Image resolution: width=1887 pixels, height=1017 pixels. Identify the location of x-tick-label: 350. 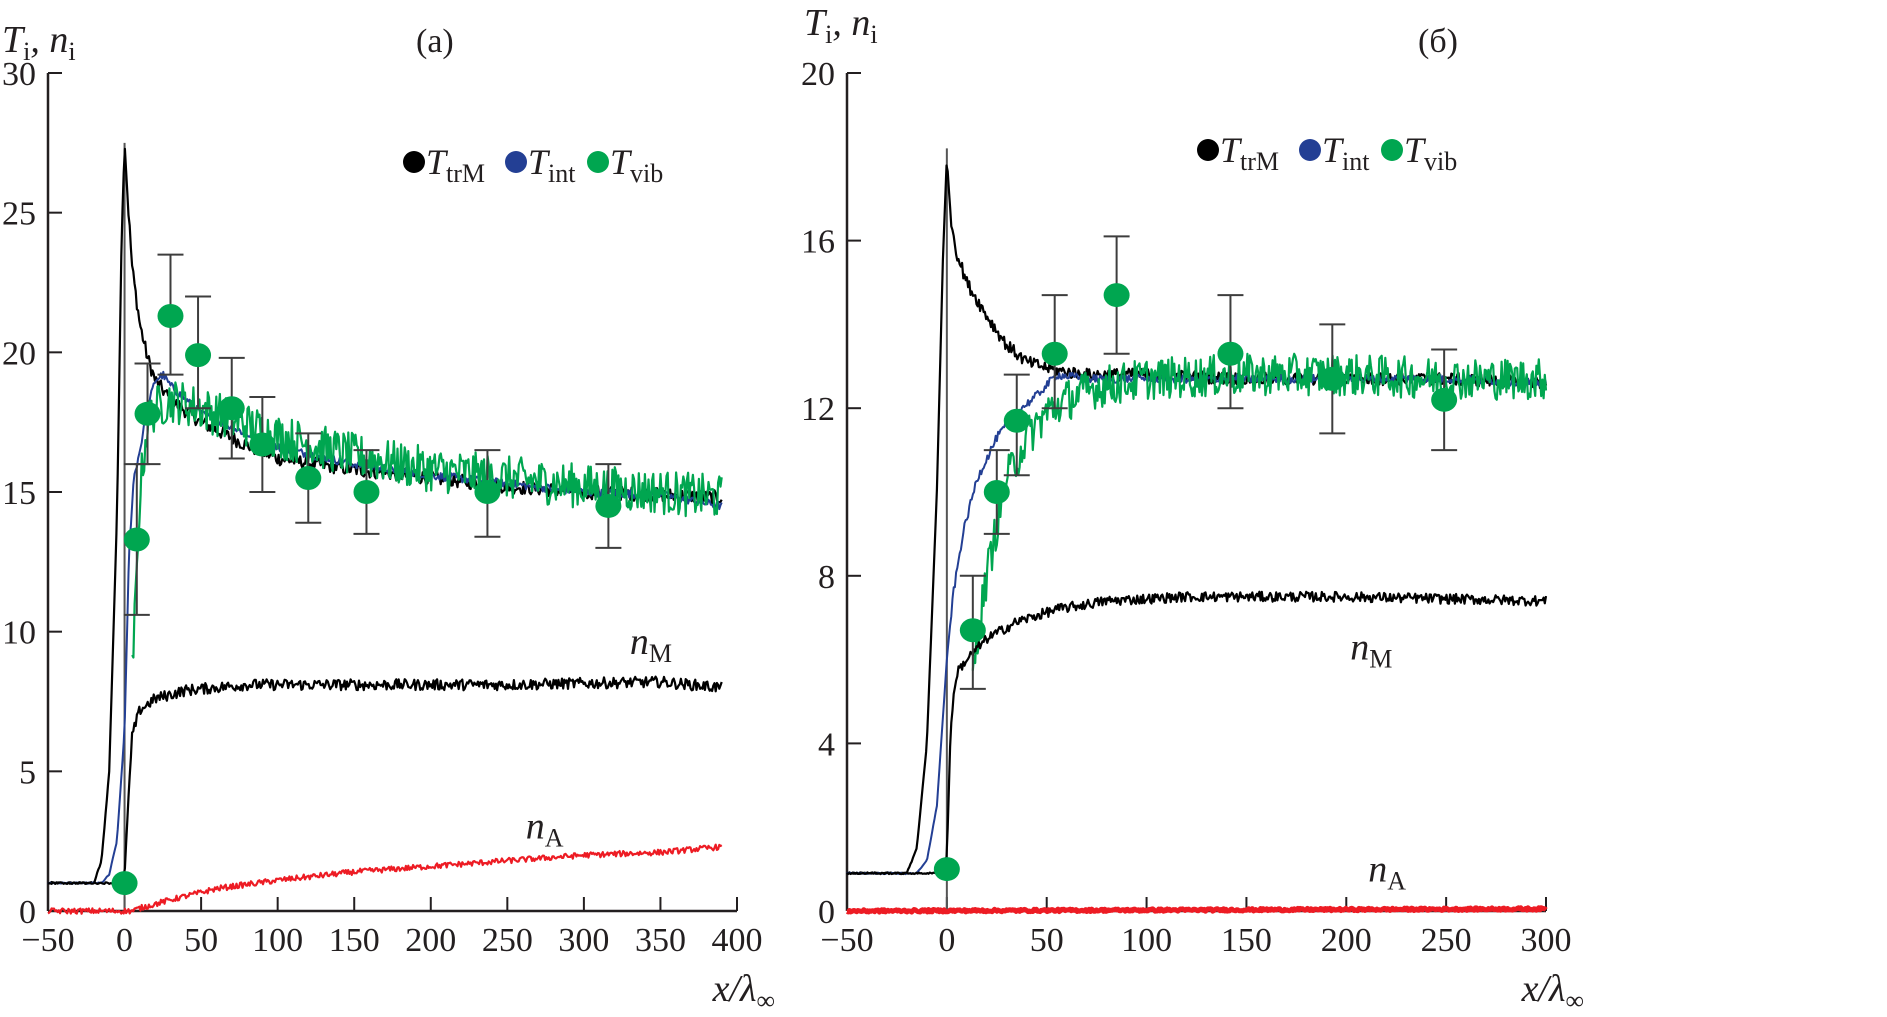
(660, 940).